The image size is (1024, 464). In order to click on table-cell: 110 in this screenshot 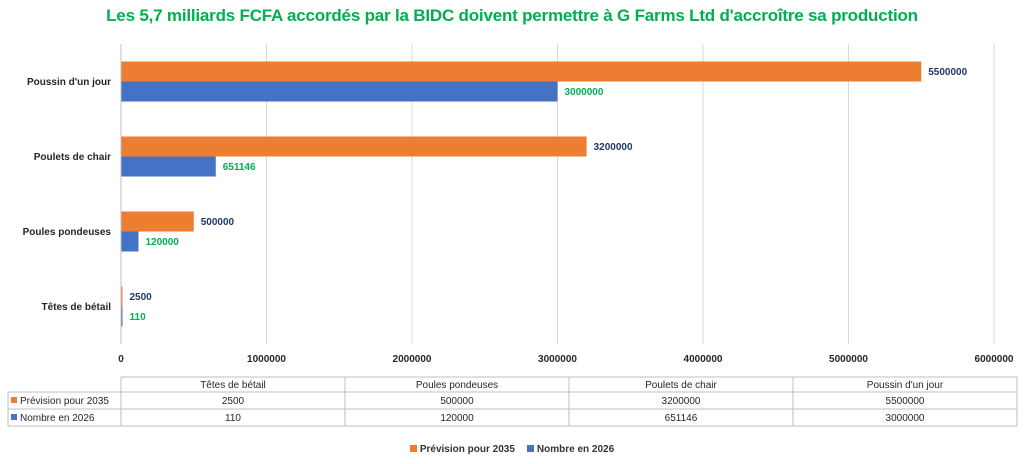, I will do `click(233, 418)`.